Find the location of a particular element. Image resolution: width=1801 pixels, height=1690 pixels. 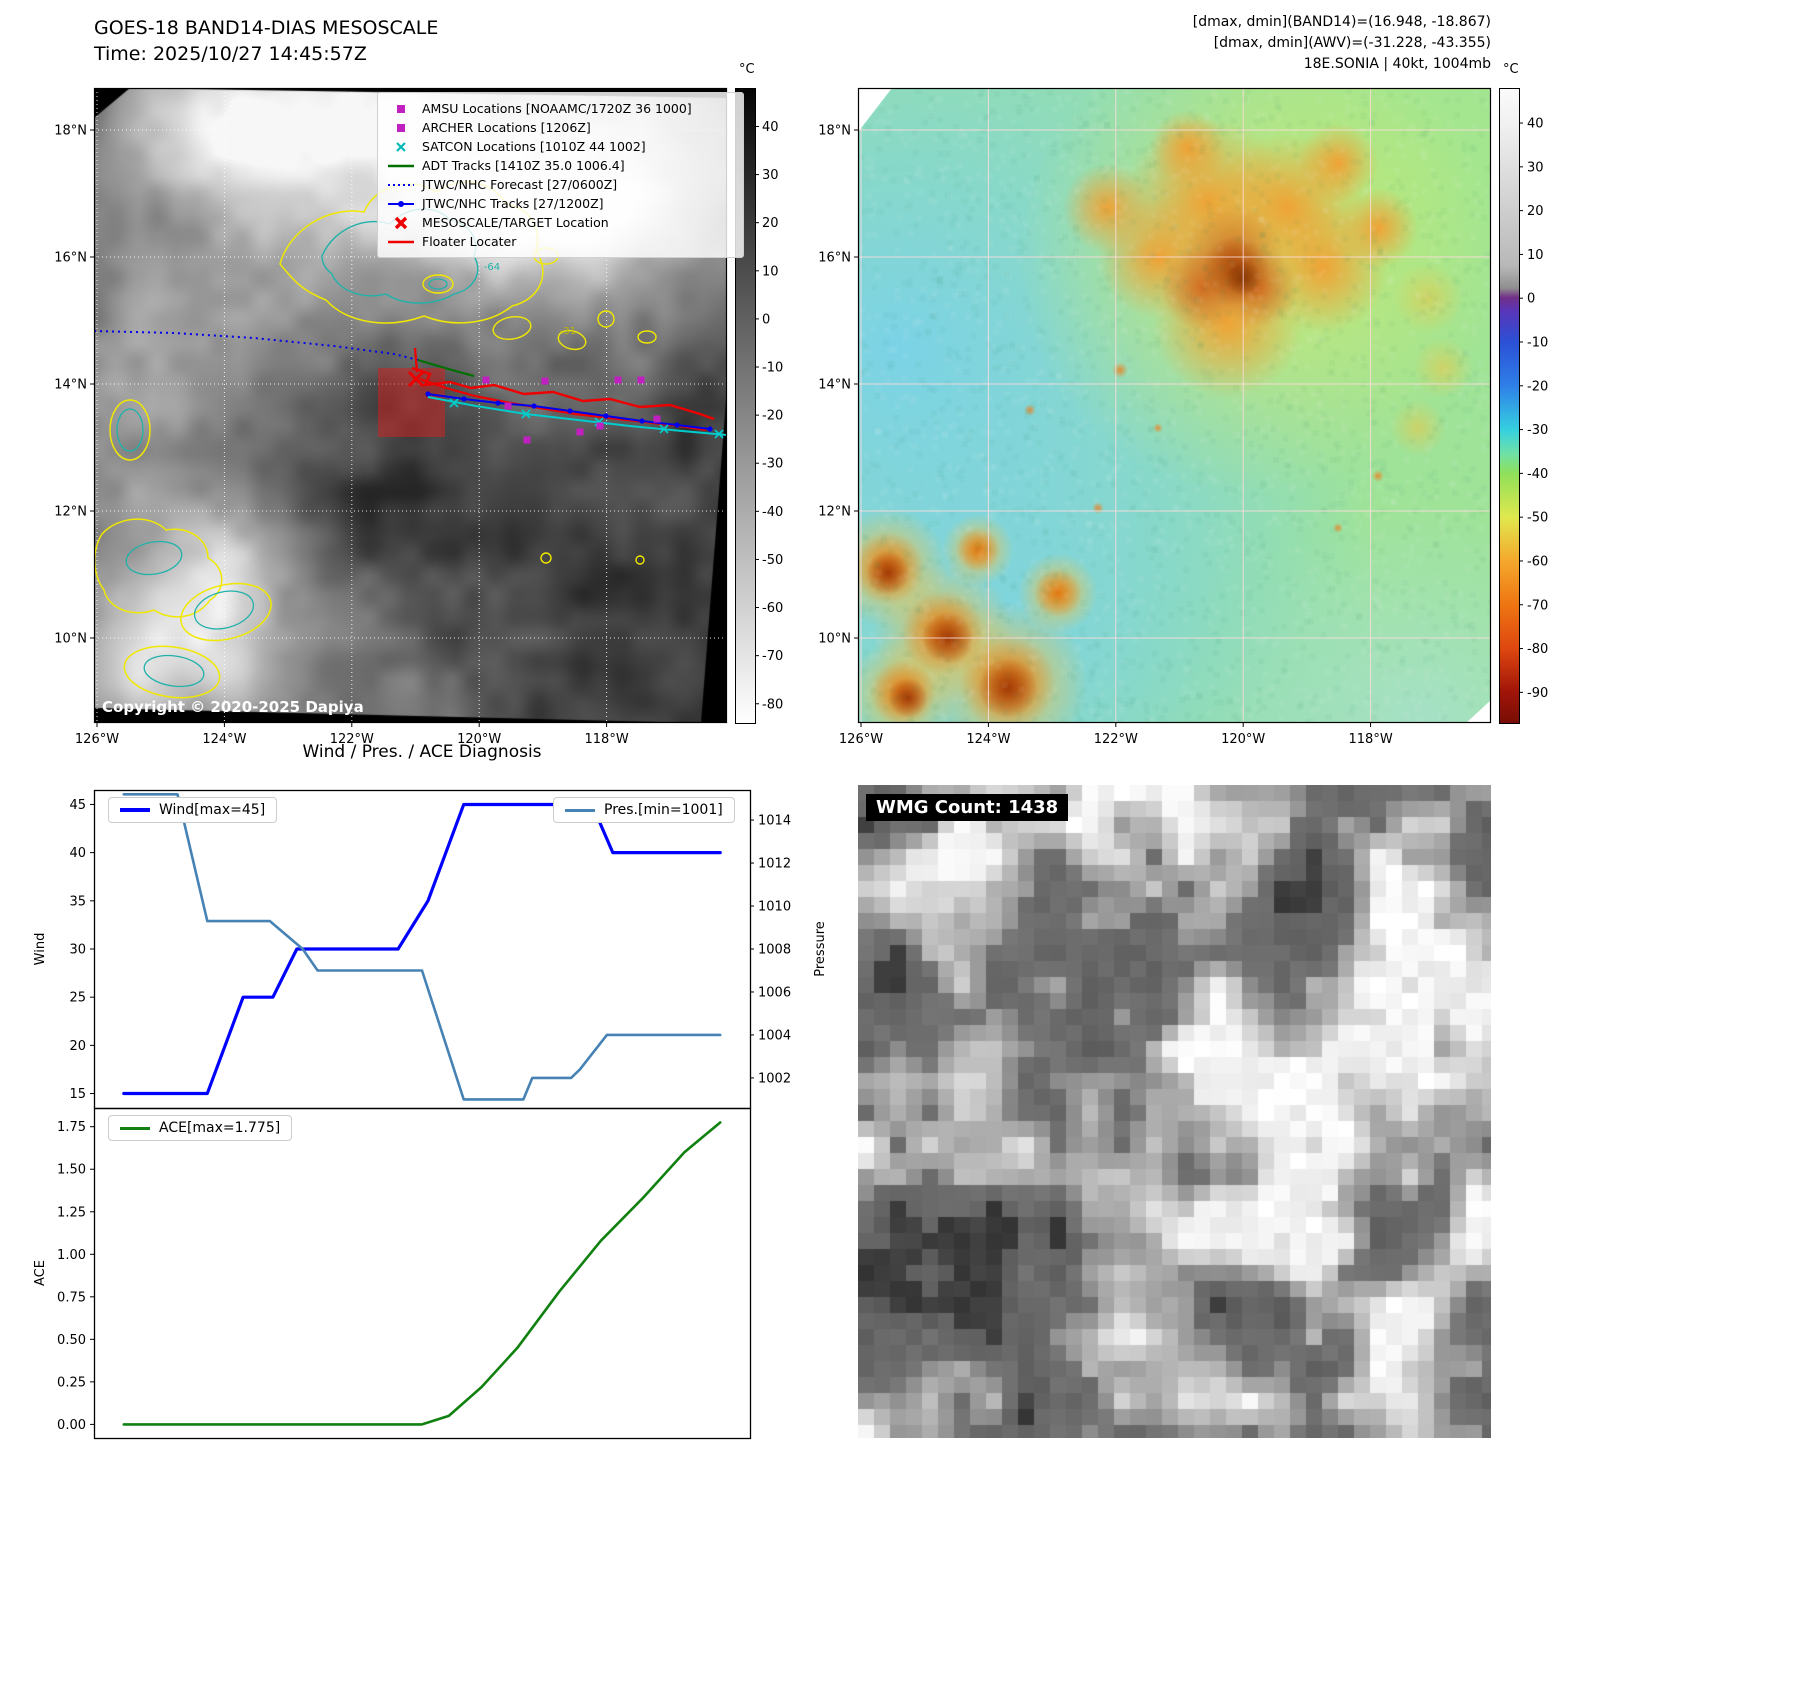

ir-colorbar-unit: °C is located at coordinates (747, 69).